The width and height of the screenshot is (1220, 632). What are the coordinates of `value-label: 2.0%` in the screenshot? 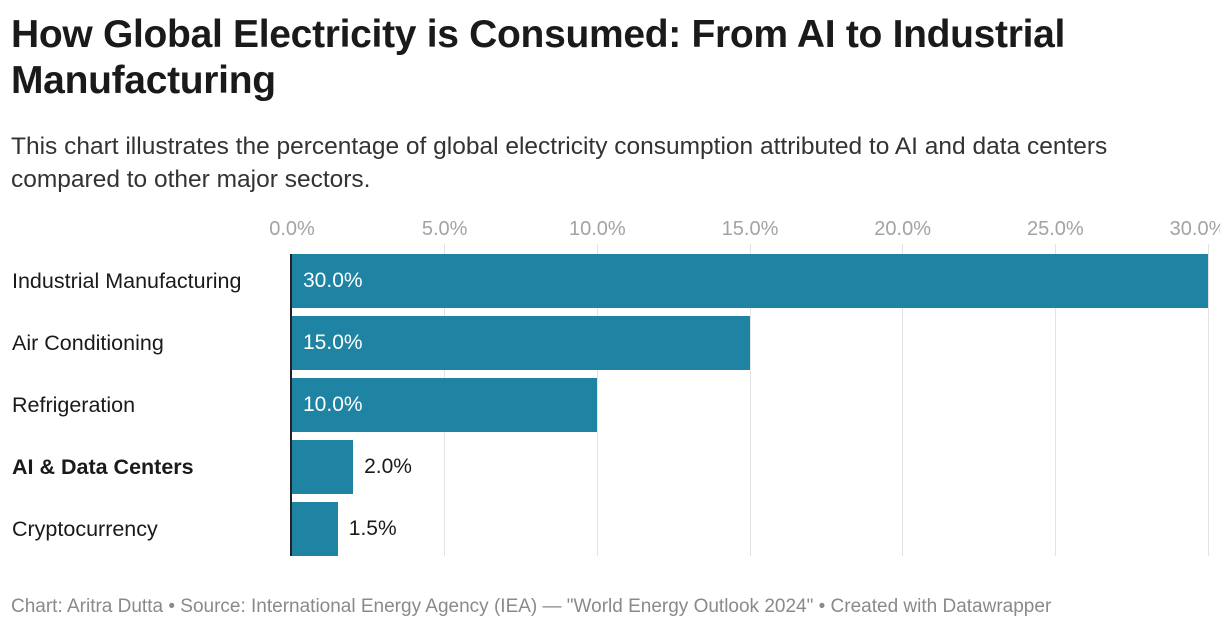 It's located at (388, 466).